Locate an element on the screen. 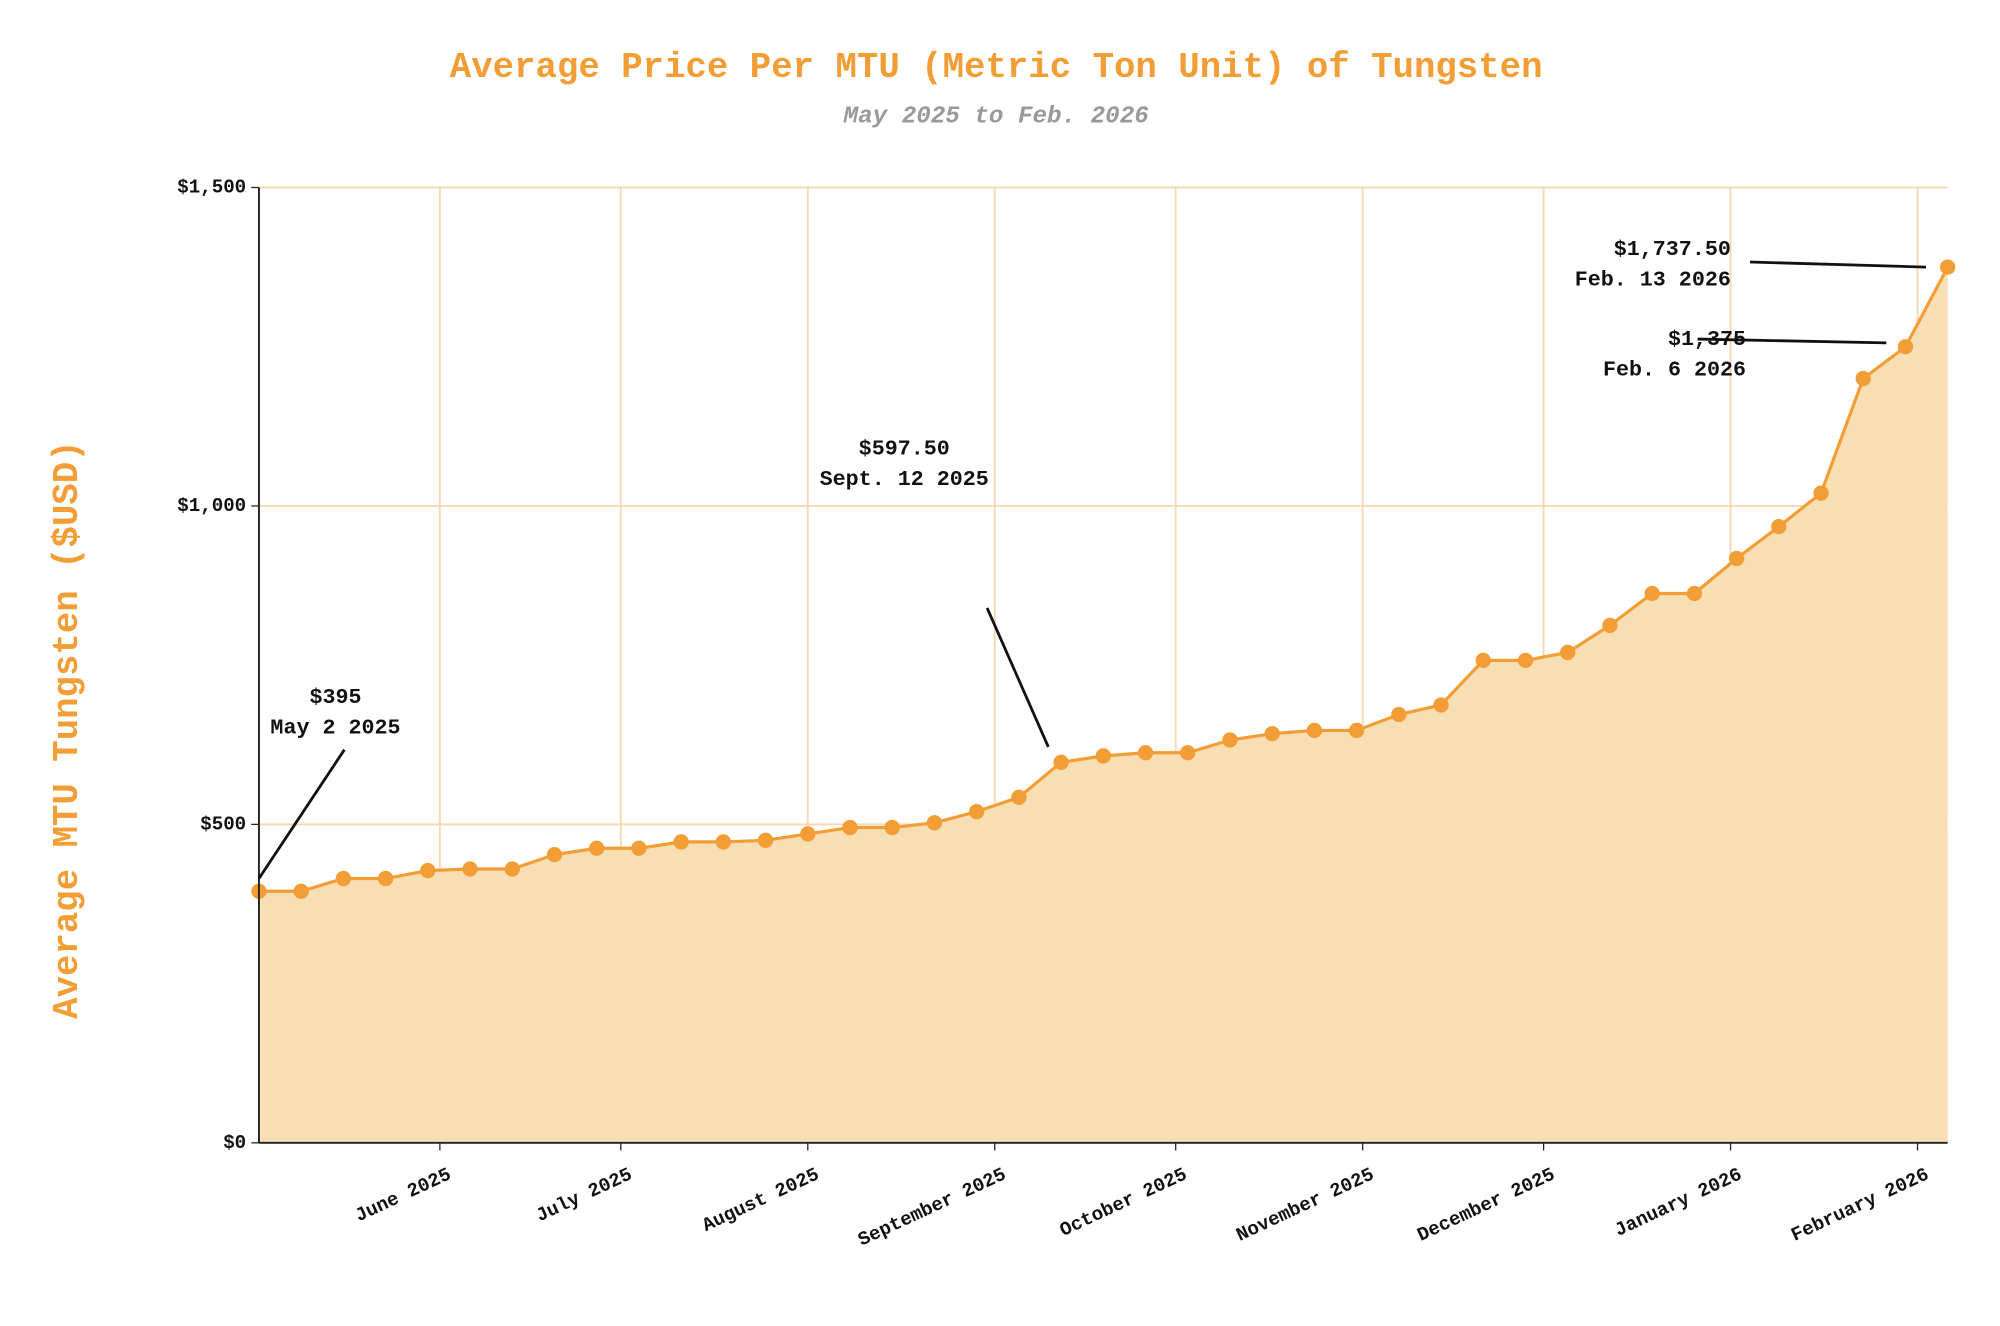  annotation-text: $1,375 is located at coordinates (1707, 339).